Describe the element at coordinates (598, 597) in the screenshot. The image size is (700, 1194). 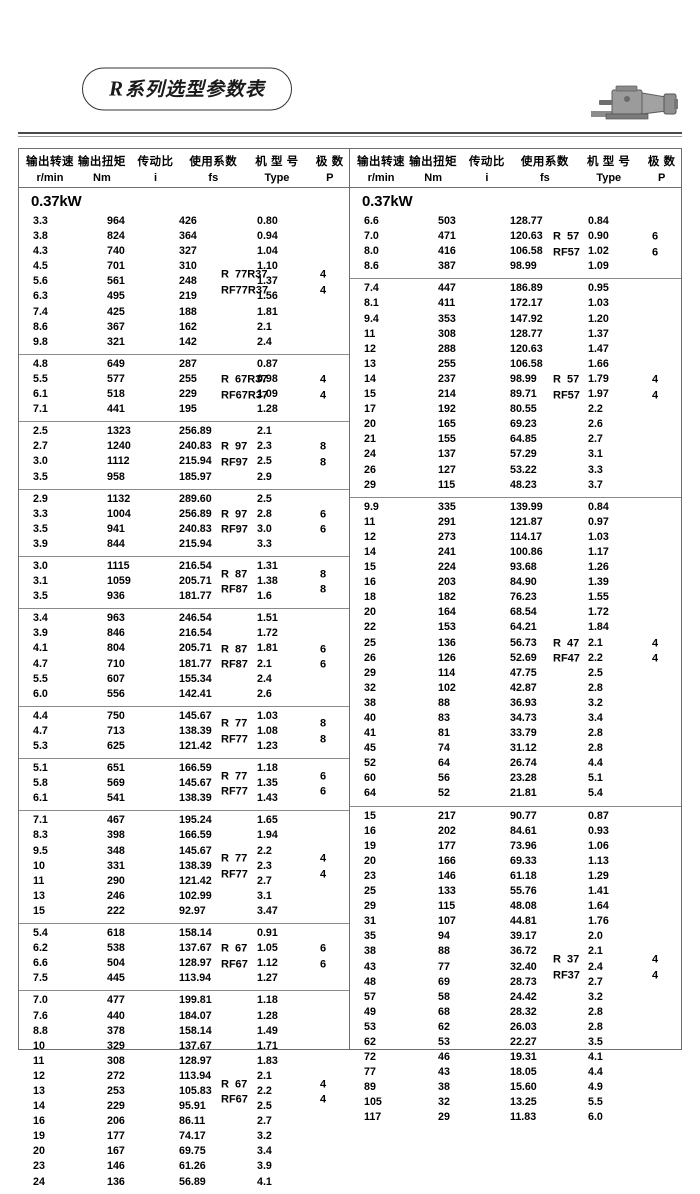
I see `cell-fs: 1.55` at that location.